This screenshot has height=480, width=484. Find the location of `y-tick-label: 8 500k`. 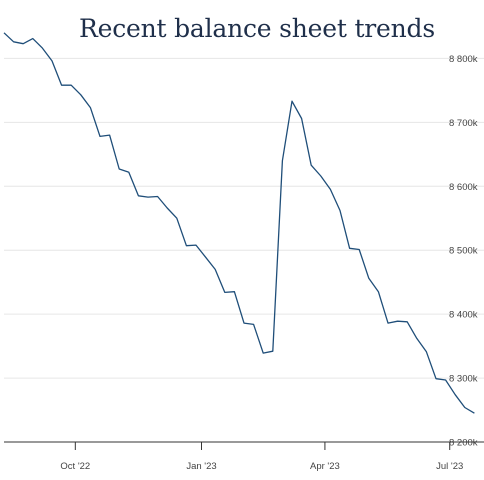

y-tick-label: 8 500k is located at coordinates (463, 251).